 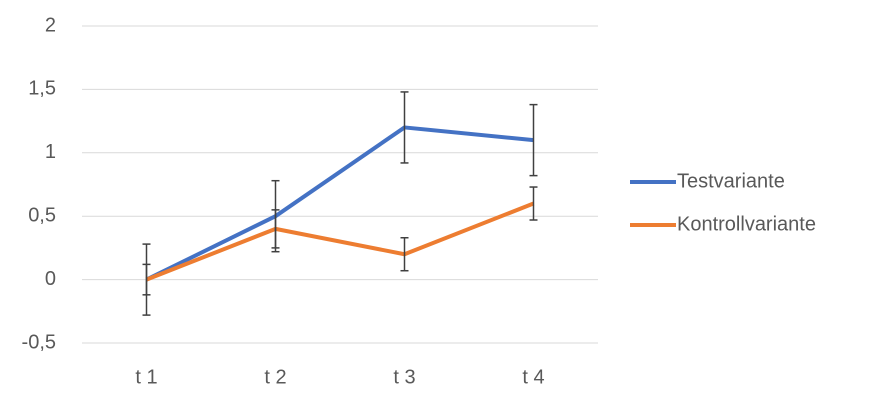 I want to click on x-tick-label: t 2, so click(x=275, y=377).